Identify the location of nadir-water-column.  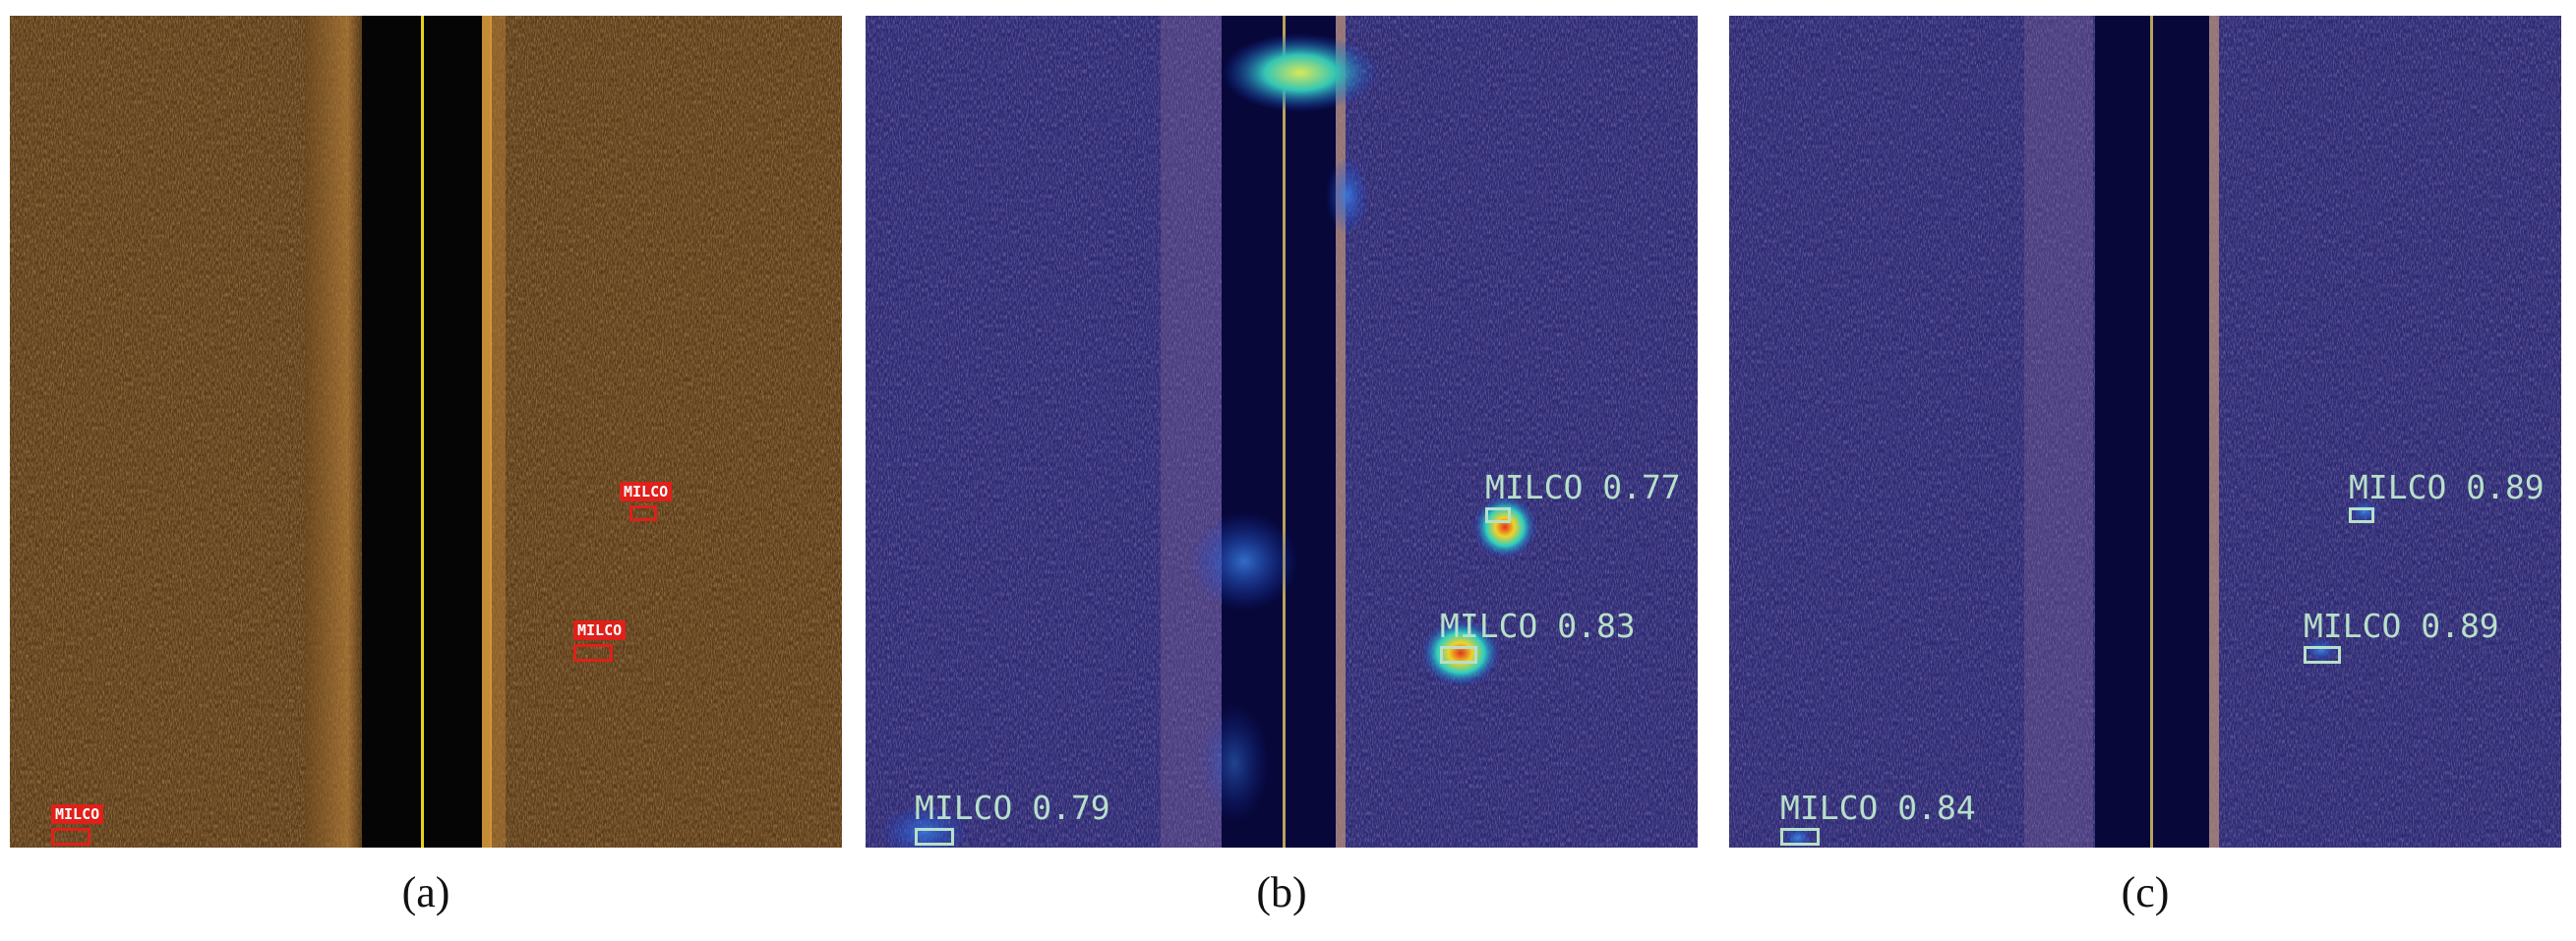
(426, 432).